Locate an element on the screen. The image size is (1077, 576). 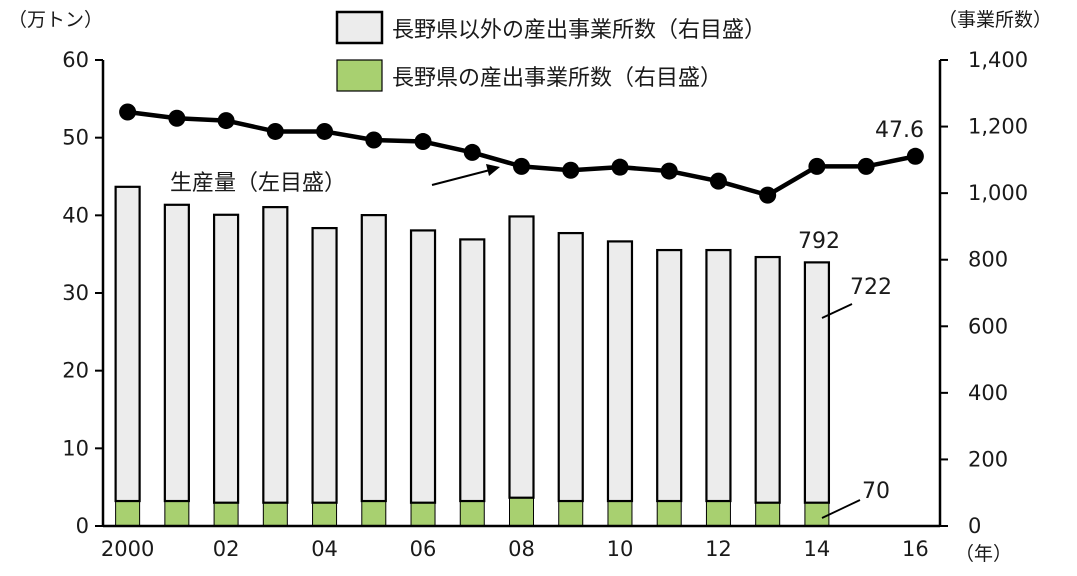
production-line is located at coordinates (521, 153).